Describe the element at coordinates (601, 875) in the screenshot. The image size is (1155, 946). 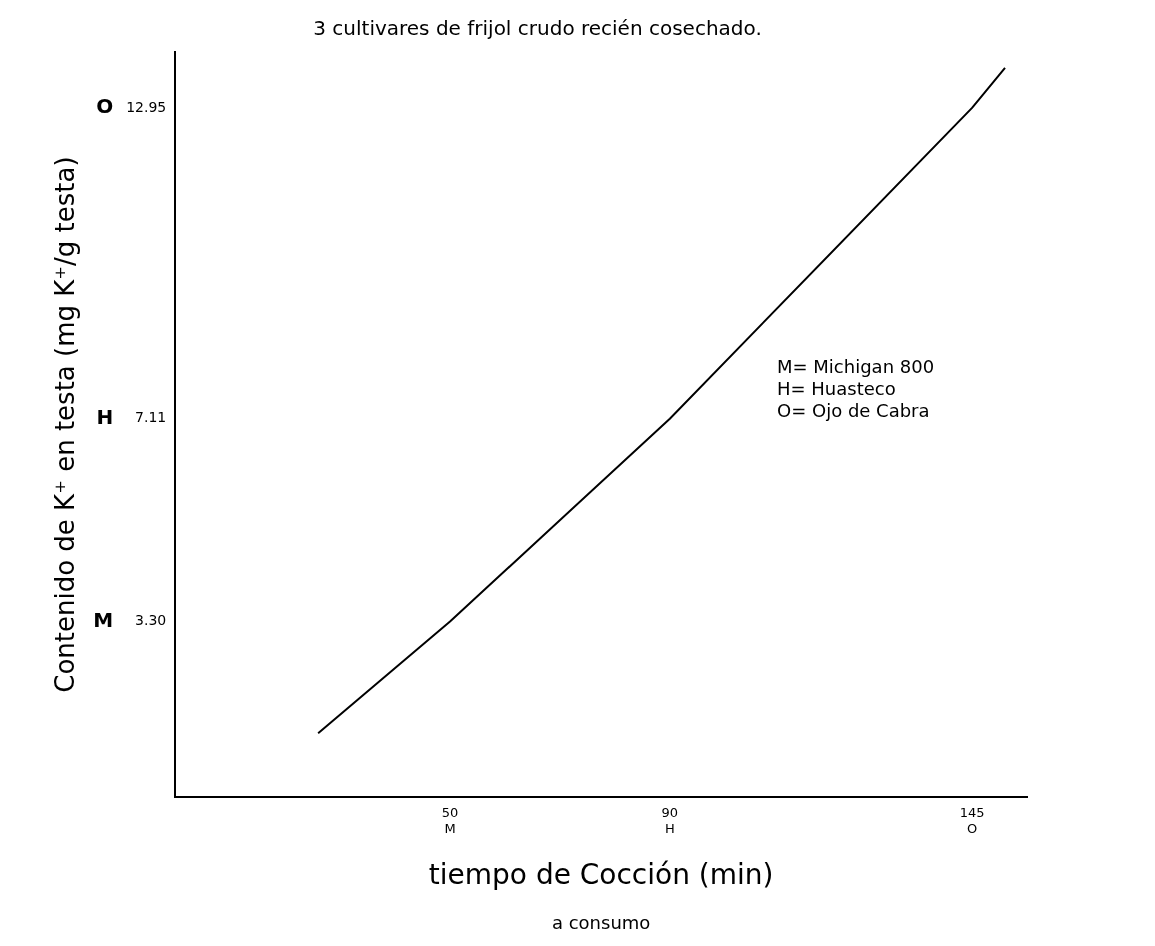
I see `x-axis-title: tiempo de Cocción (min)` at that location.